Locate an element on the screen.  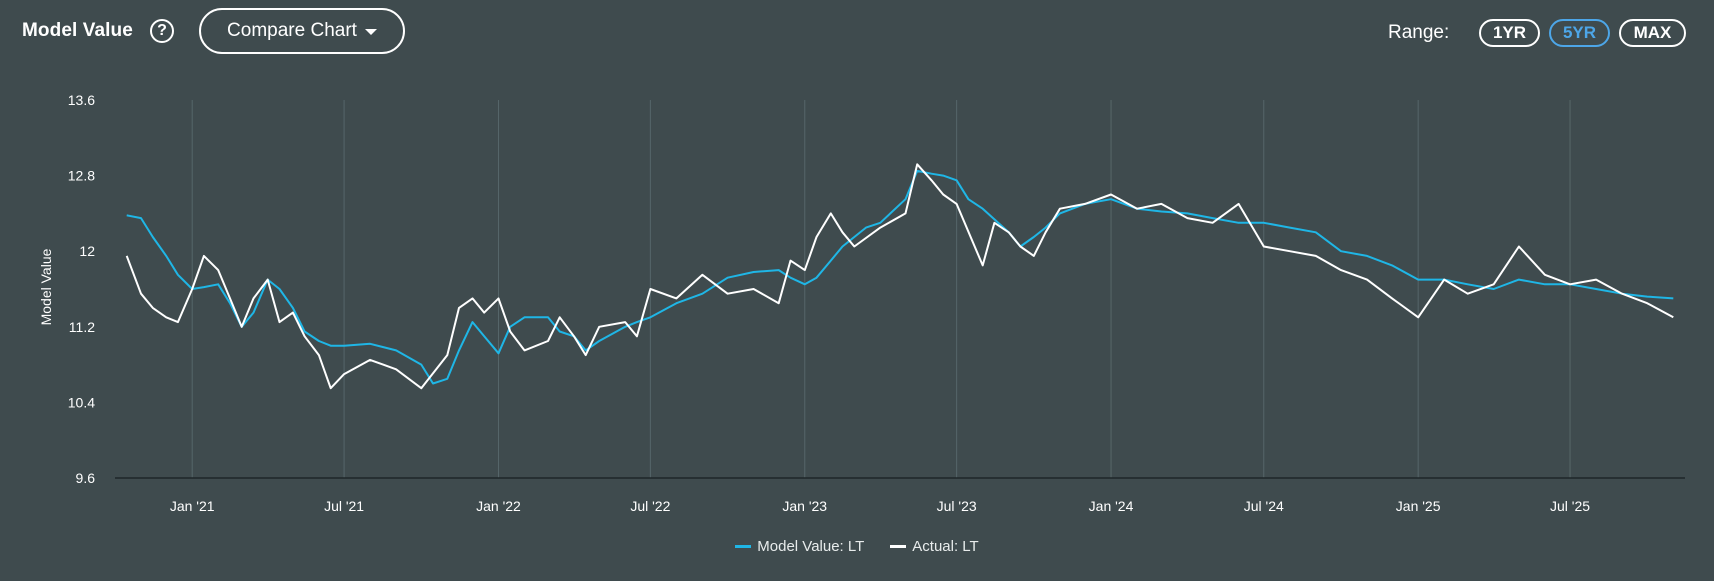
range-max-button: MAX is located at coordinates (1652, 33).